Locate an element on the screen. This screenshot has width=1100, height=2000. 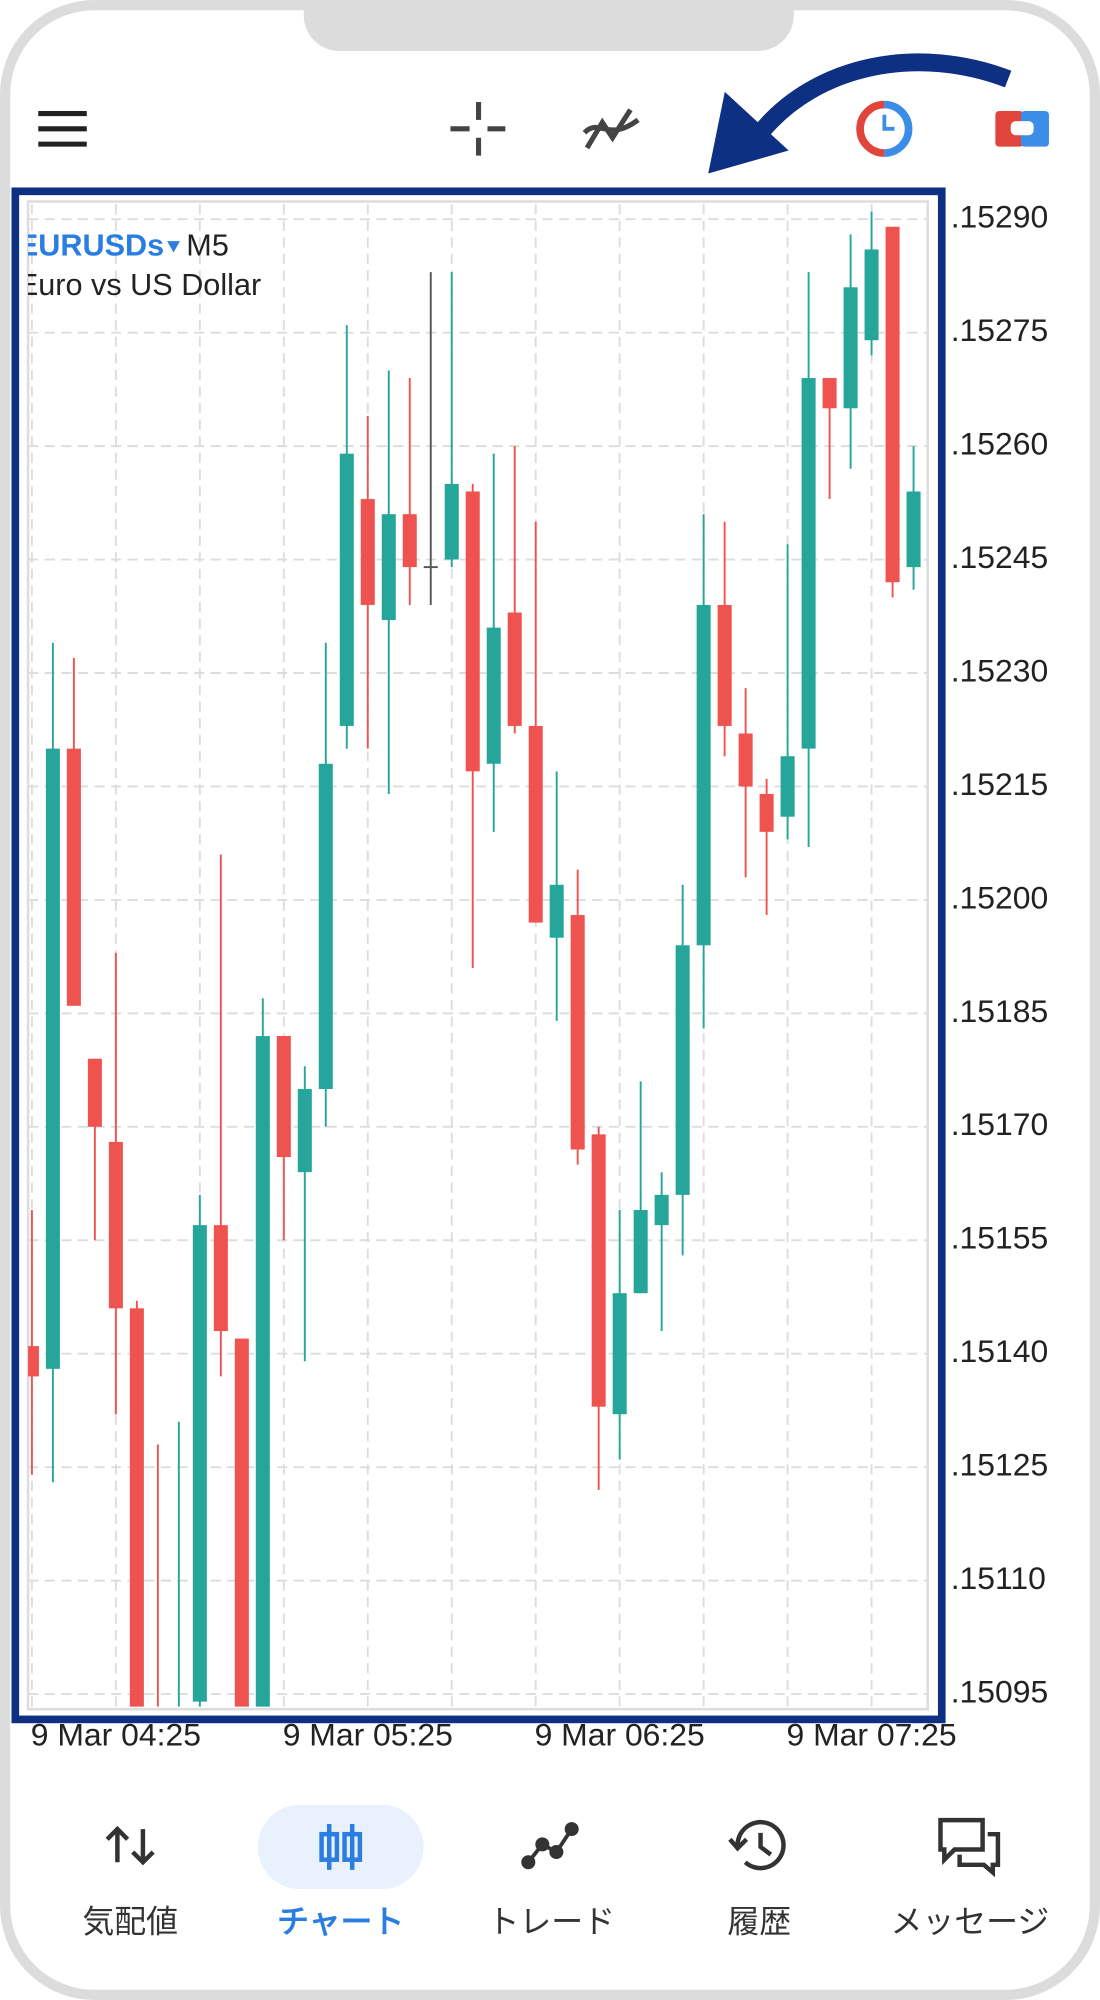
active-tab-bg is located at coordinates (340, 1847).